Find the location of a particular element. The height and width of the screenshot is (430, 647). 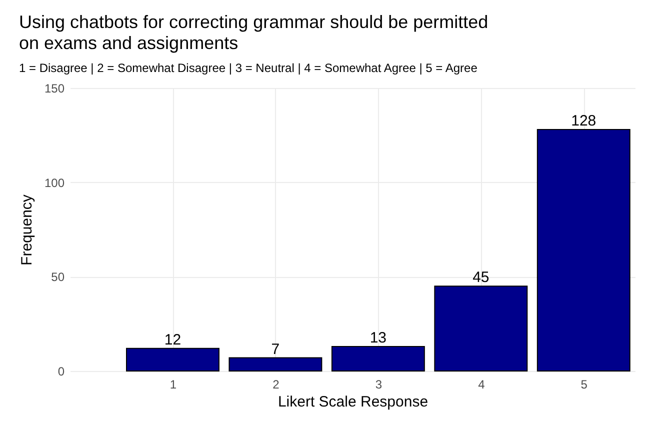

x-tick-label: 2 is located at coordinates (276, 385).